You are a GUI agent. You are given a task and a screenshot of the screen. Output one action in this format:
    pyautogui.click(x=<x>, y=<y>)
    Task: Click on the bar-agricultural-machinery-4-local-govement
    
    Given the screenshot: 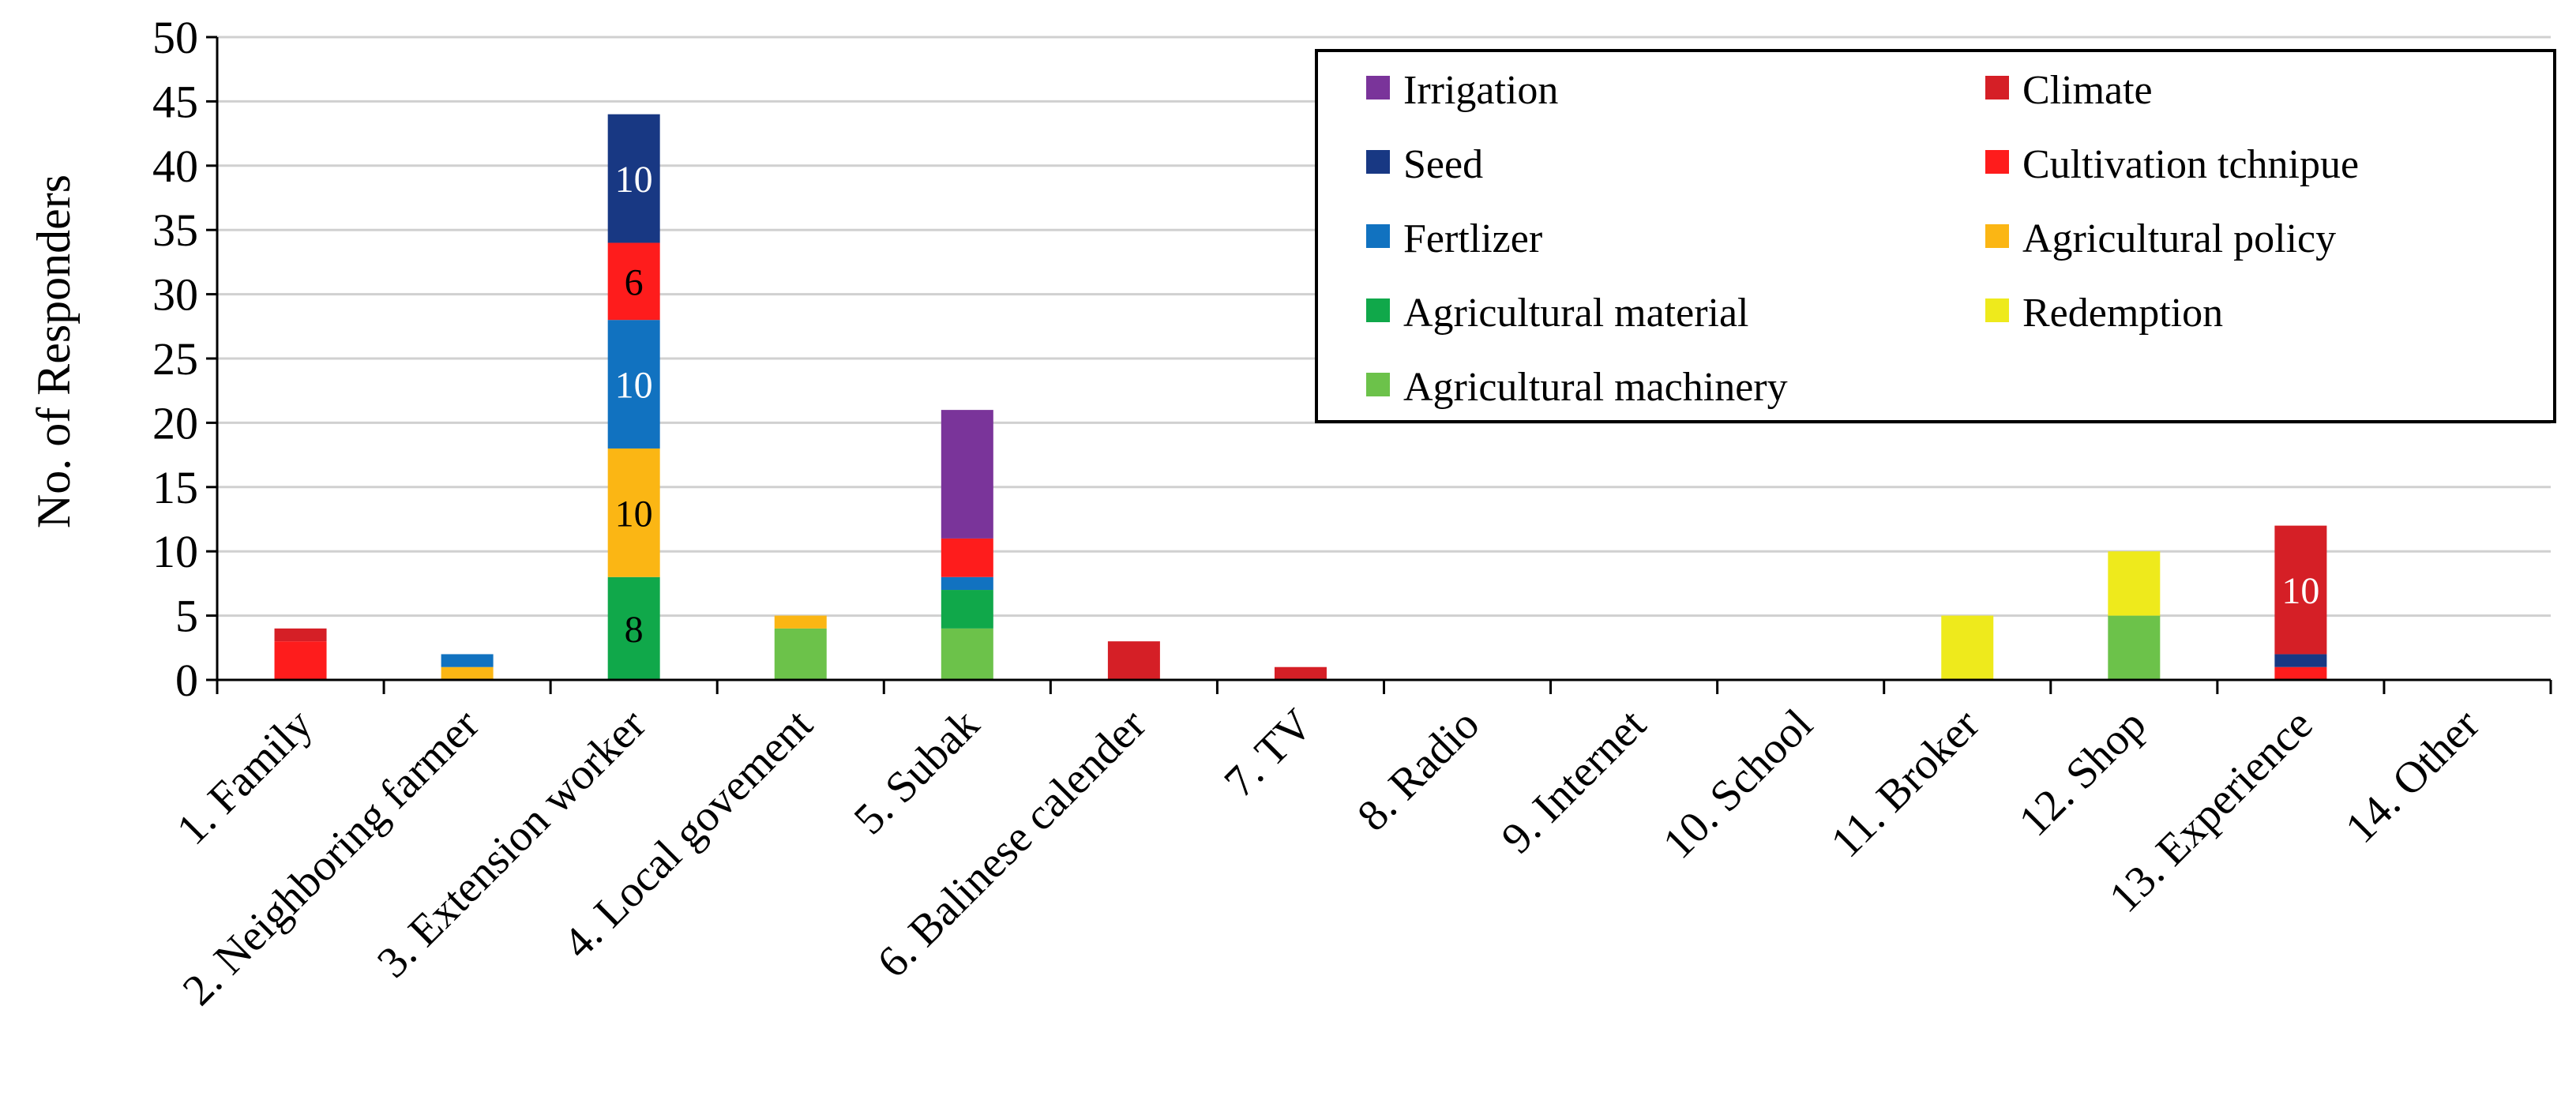 What is the action you would take?
    pyautogui.click(x=800, y=654)
    